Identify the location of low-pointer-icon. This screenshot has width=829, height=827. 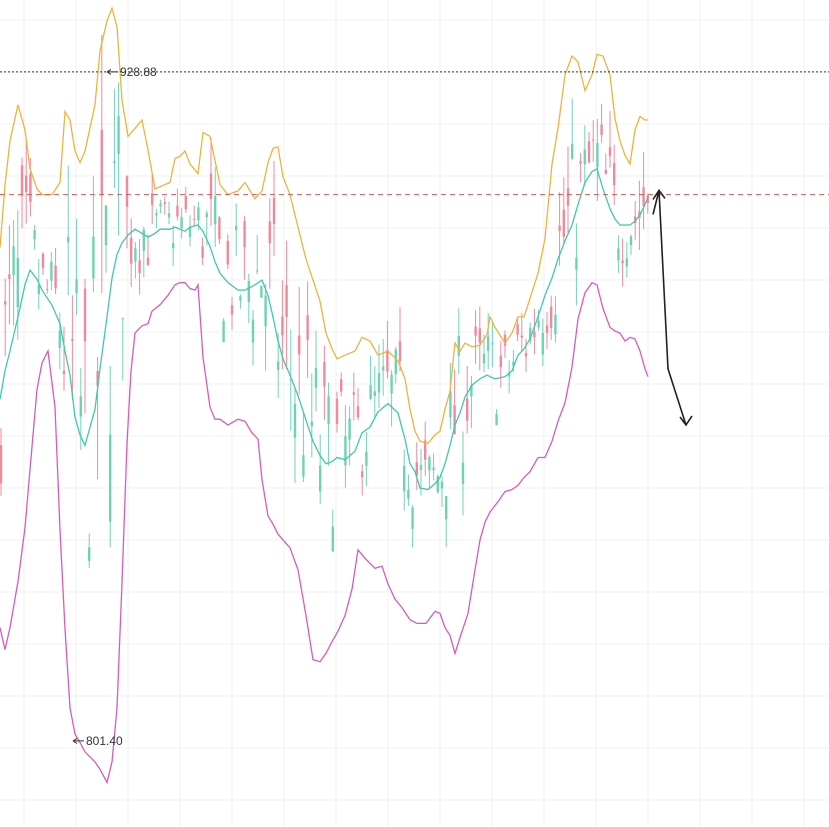
(78, 740).